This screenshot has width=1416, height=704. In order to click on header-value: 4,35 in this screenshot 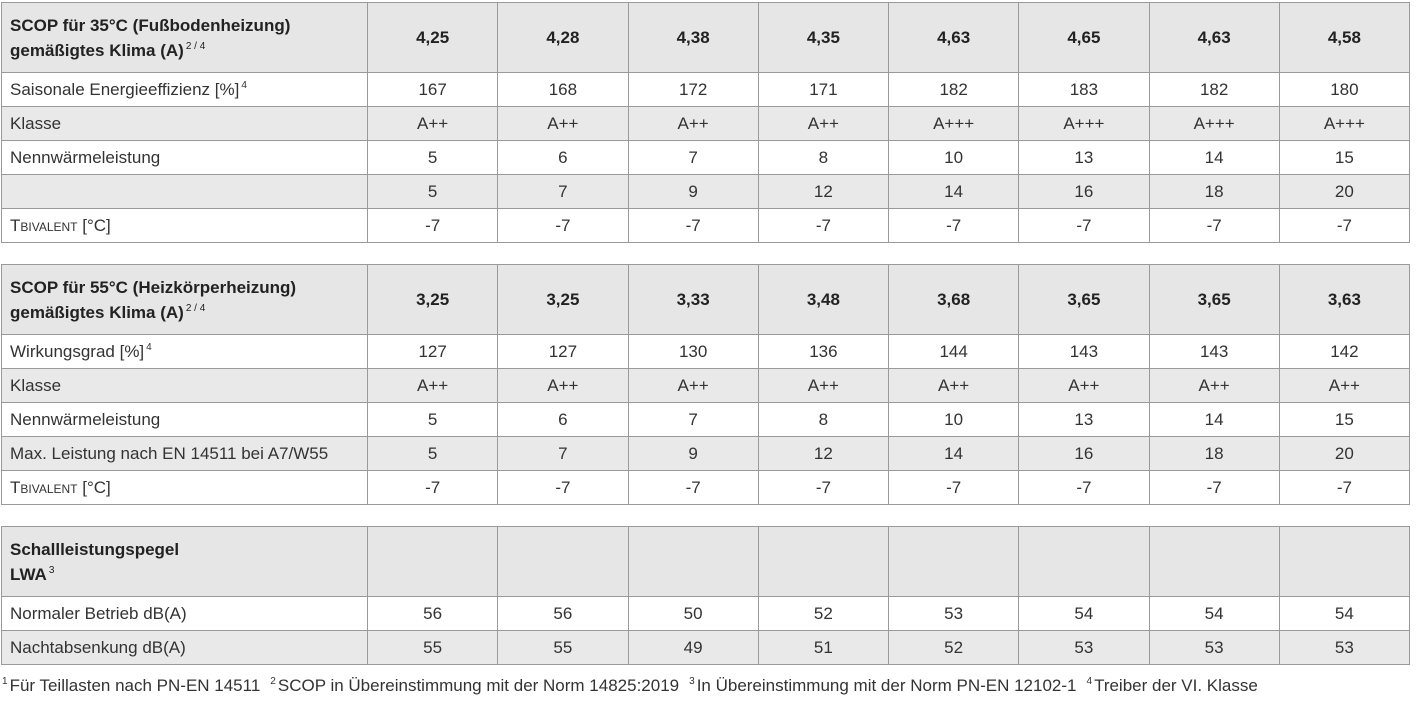, I will do `click(823, 37)`.